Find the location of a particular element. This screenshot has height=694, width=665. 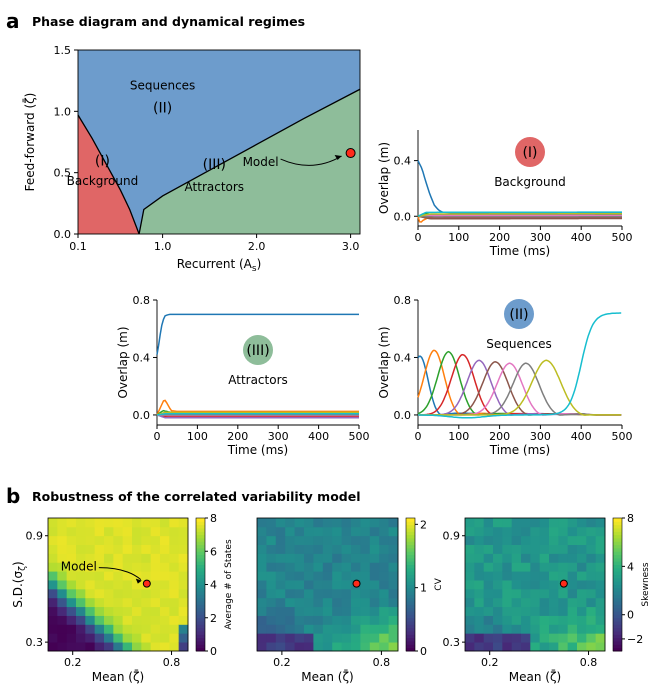

y-axis-label: Overlap (m) is located at coordinates (384, 362).